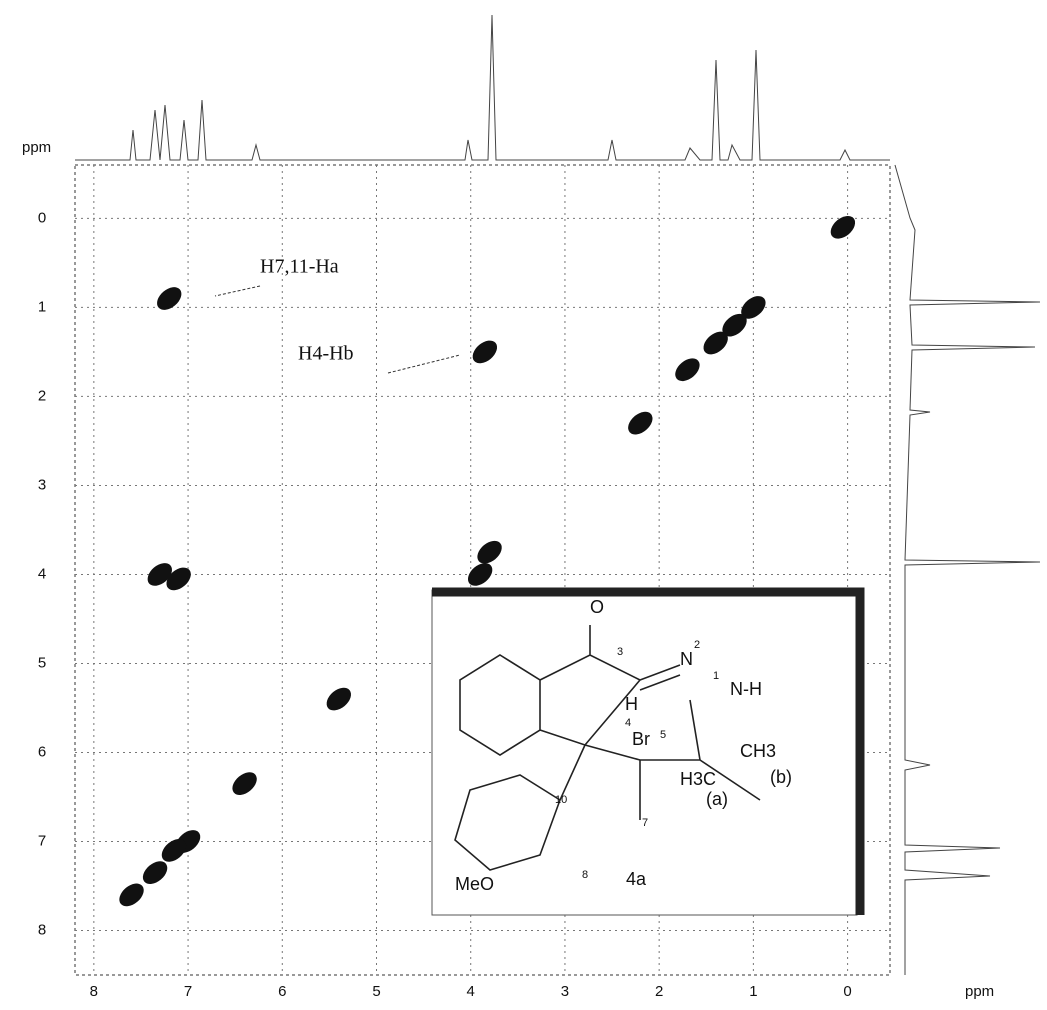  What do you see at coordinates (628, 723) in the screenshot?
I see `structure-label: 4` at bounding box center [628, 723].